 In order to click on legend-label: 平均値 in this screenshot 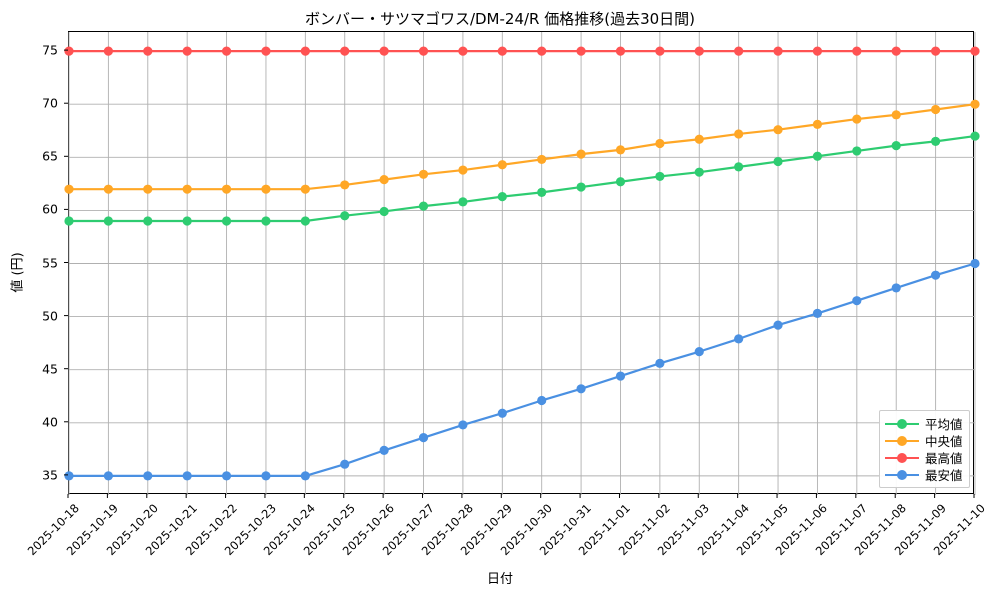, I will do `click(944, 424)`.